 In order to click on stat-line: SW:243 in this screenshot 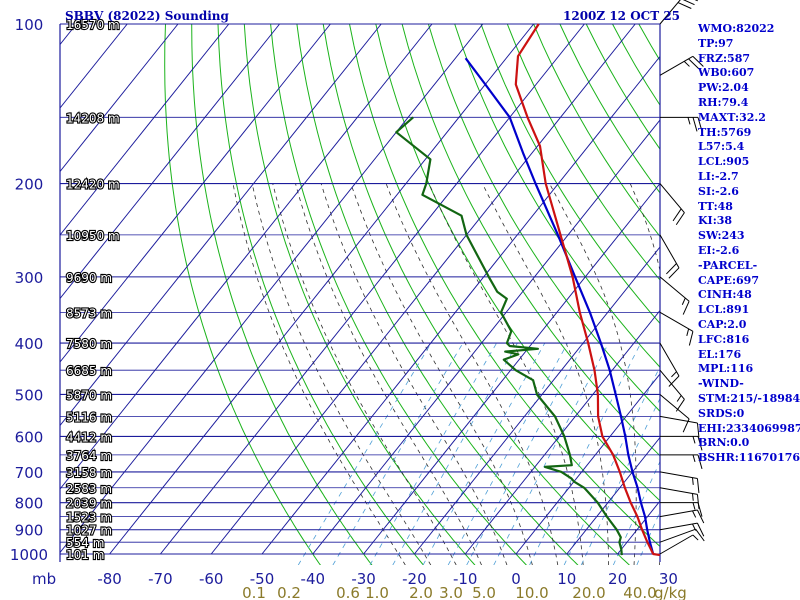, I will do `click(721, 236)`.